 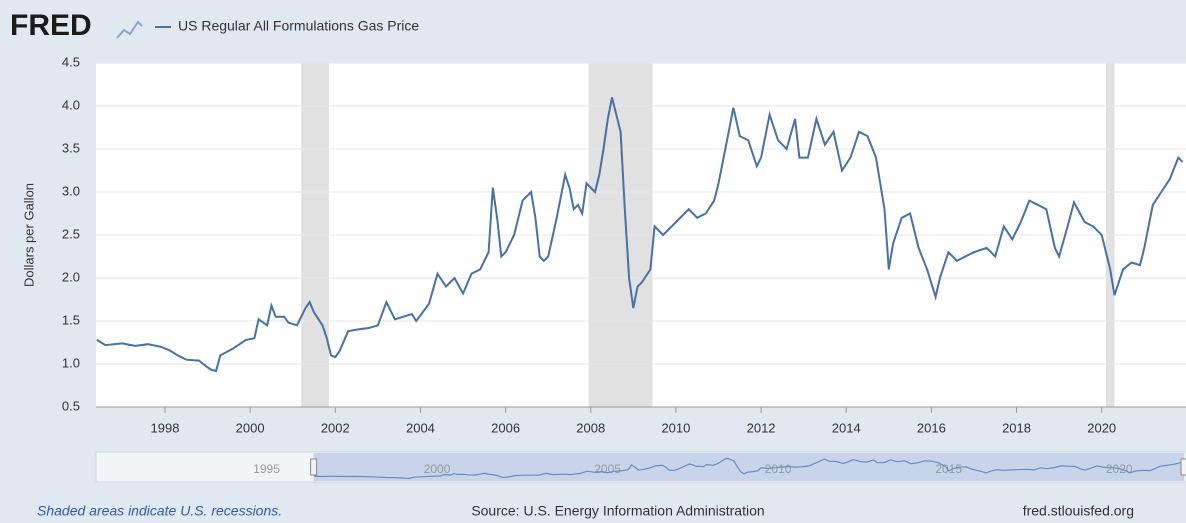 I want to click on y-tick-label: 4.0, so click(x=71, y=104).